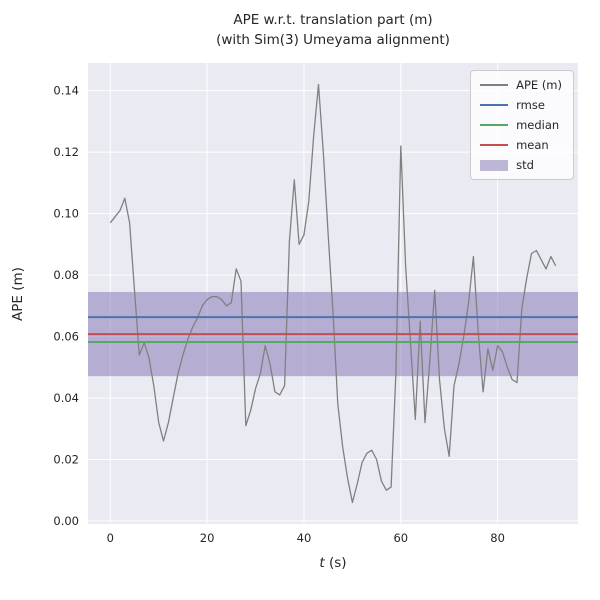  I want to click on y-tick-label: 0.00, so click(66, 521).